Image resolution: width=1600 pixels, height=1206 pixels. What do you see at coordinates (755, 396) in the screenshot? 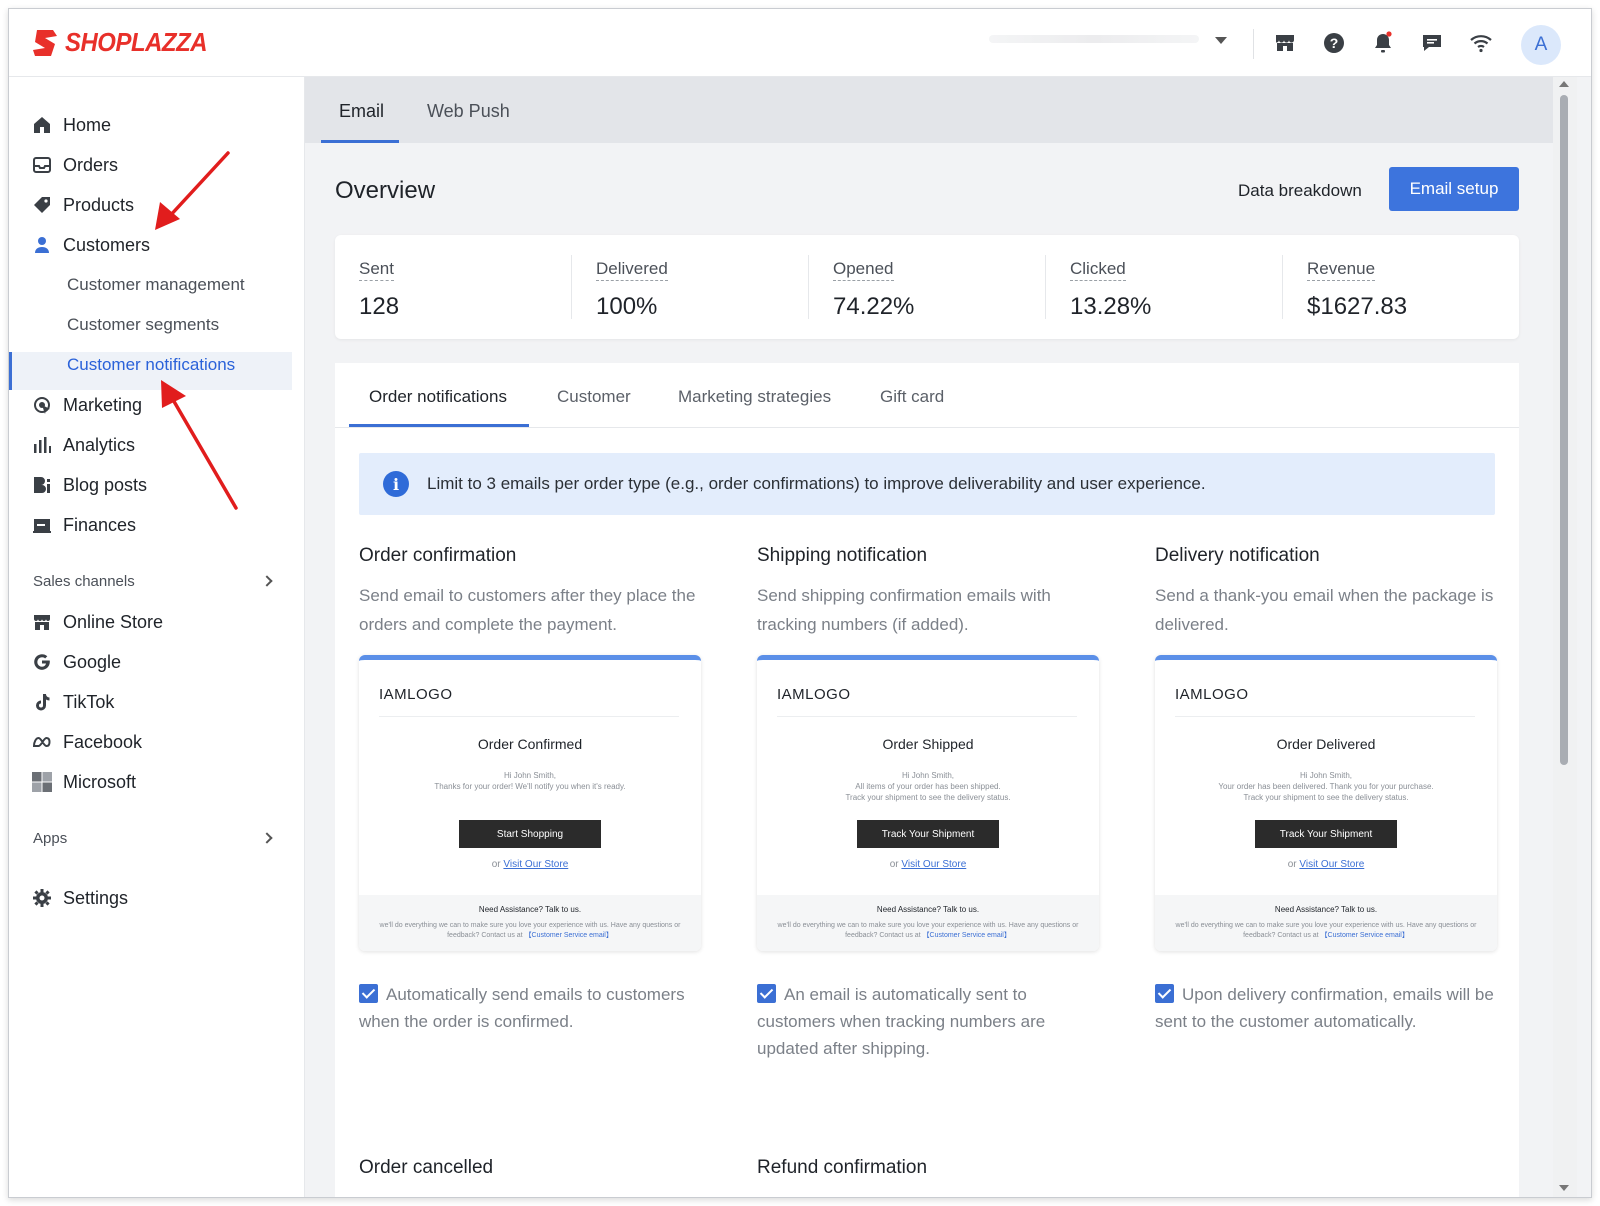
I see `tab-marketing-strategies: Marketing strategies` at bounding box center [755, 396].